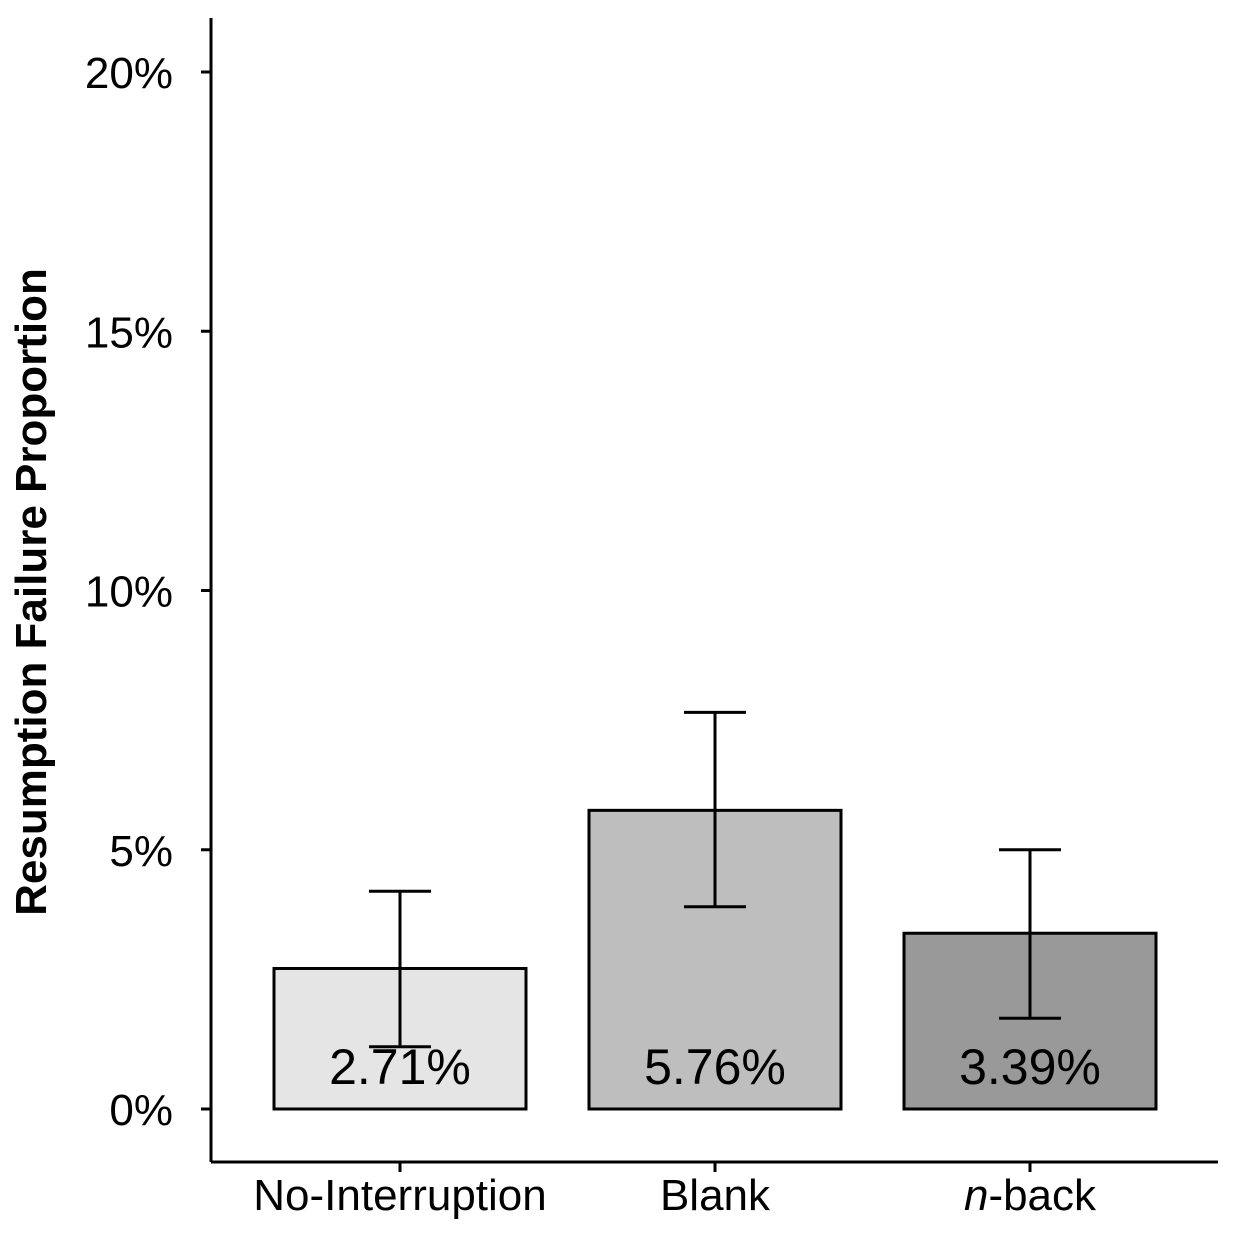  Describe the element at coordinates (400, 1067) in the screenshot. I see `bar-value-label: 2.71%` at that location.